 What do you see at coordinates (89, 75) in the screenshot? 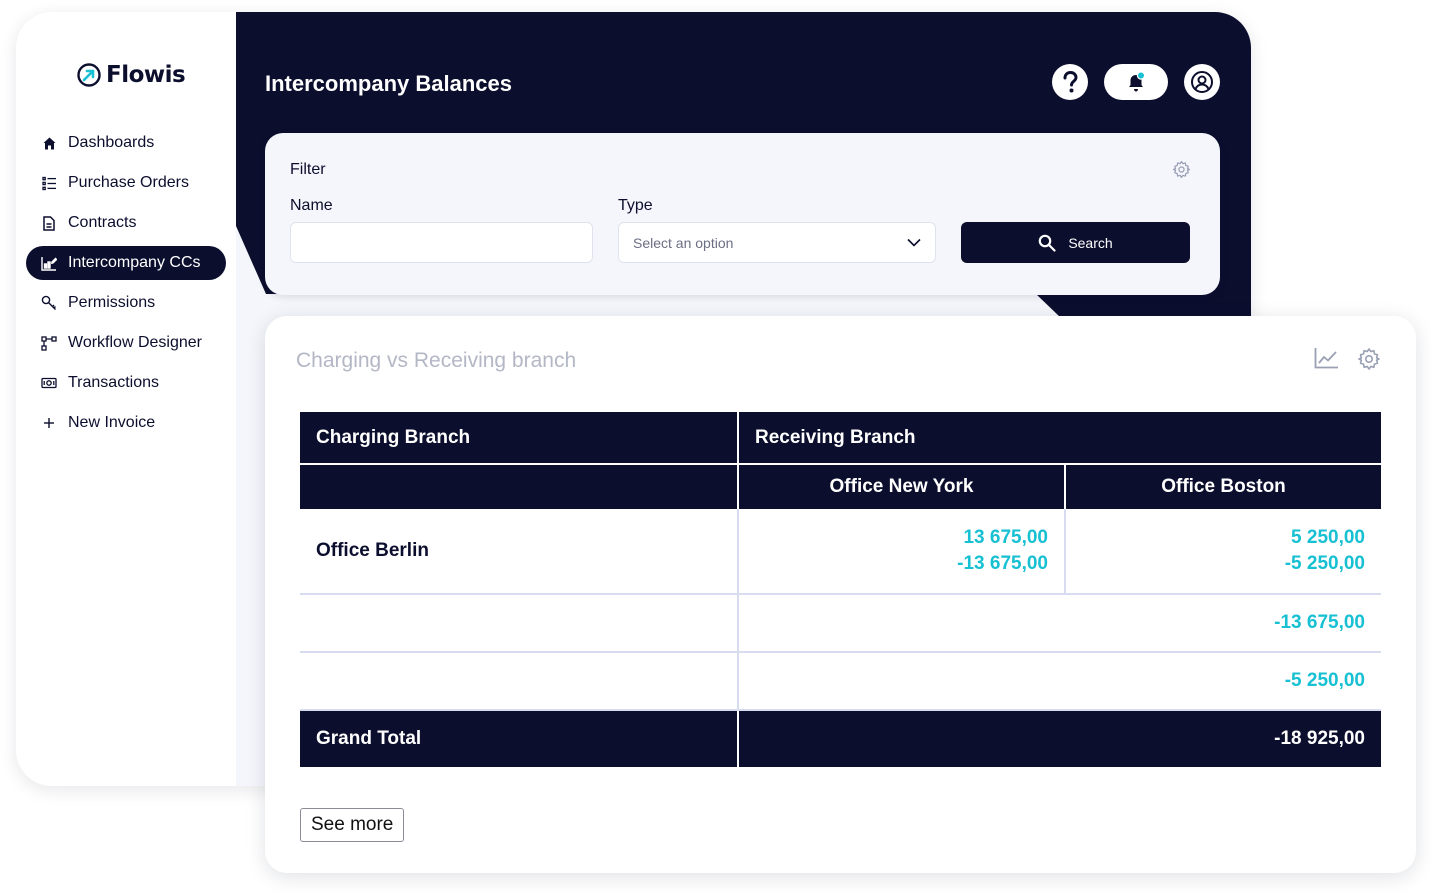
I see `flowis-logo-icon` at bounding box center [89, 75].